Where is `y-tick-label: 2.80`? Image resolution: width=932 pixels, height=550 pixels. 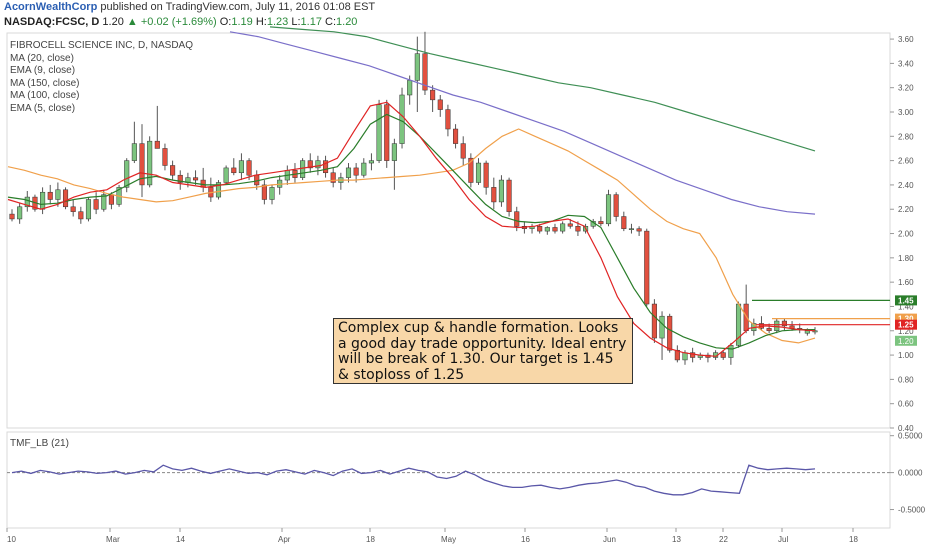
y-tick-label: 2.80 is located at coordinates (906, 136).